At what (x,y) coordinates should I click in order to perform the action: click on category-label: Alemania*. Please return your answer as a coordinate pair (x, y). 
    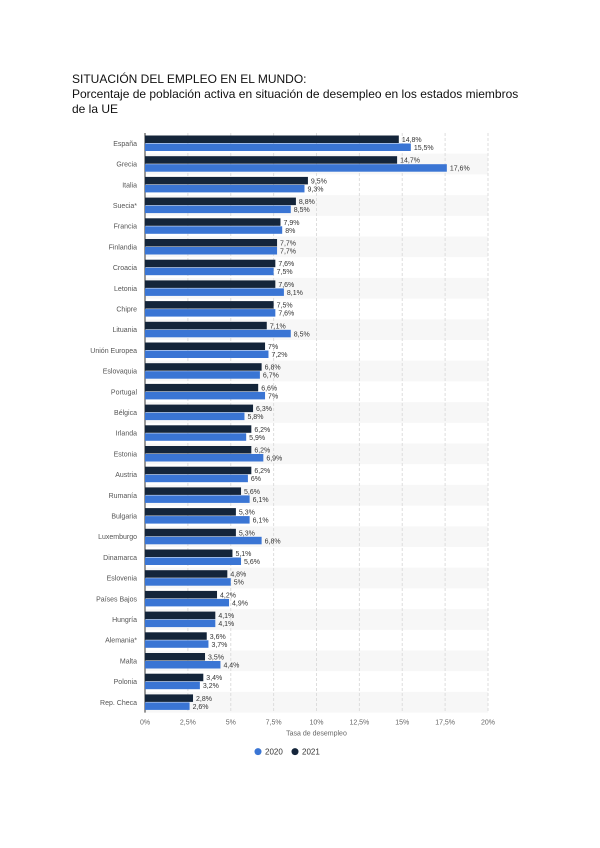
    Looking at the image, I should click on (121, 641).